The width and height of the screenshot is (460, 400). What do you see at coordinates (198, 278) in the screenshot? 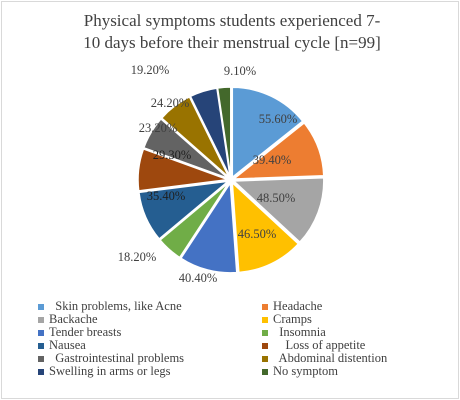
I see `data-label-5: 40.40%` at bounding box center [198, 278].